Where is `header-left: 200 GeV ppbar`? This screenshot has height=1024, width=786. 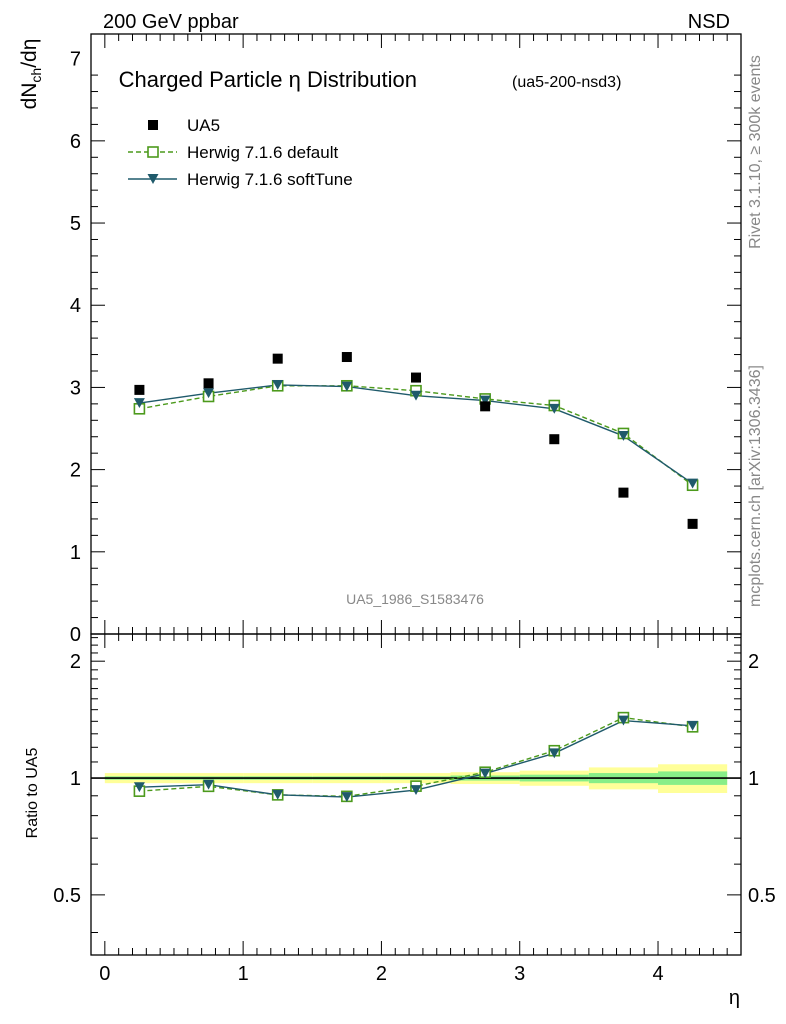
header-left: 200 GeV ppbar is located at coordinates (171, 22).